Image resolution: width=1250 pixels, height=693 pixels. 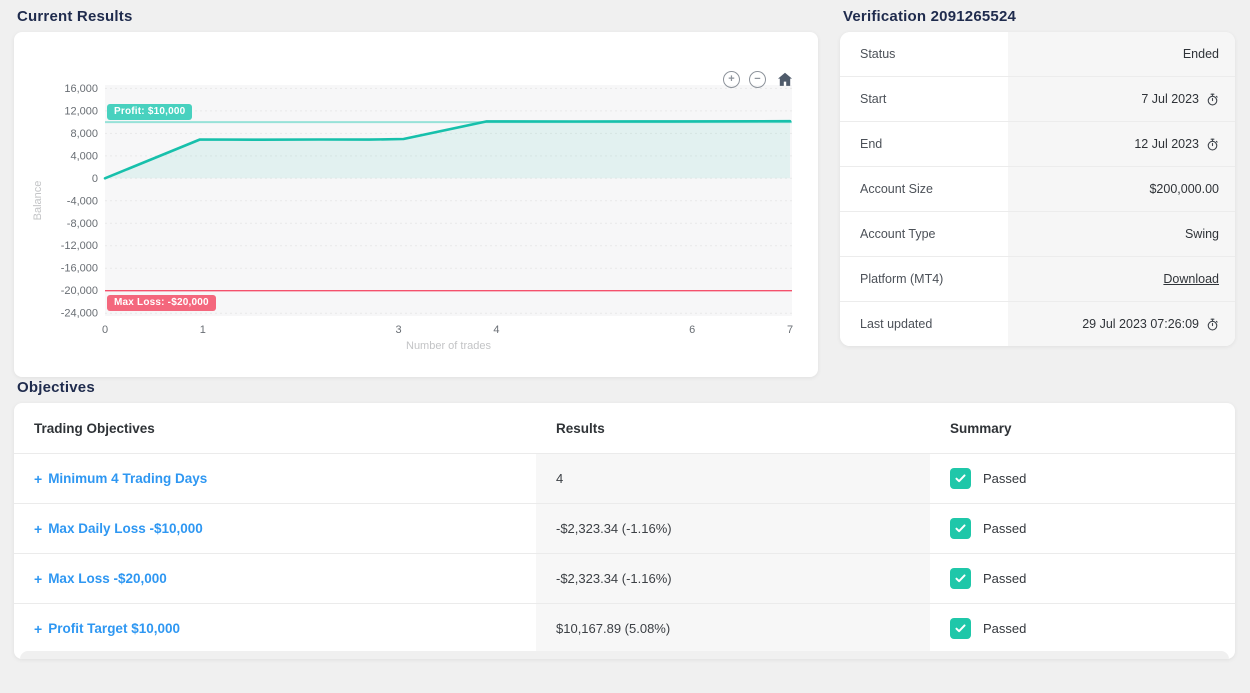 I want to click on objective-row-min-trading-days: + Minimum 4 Trading Days 4 Passed, so click(x=624, y=478).